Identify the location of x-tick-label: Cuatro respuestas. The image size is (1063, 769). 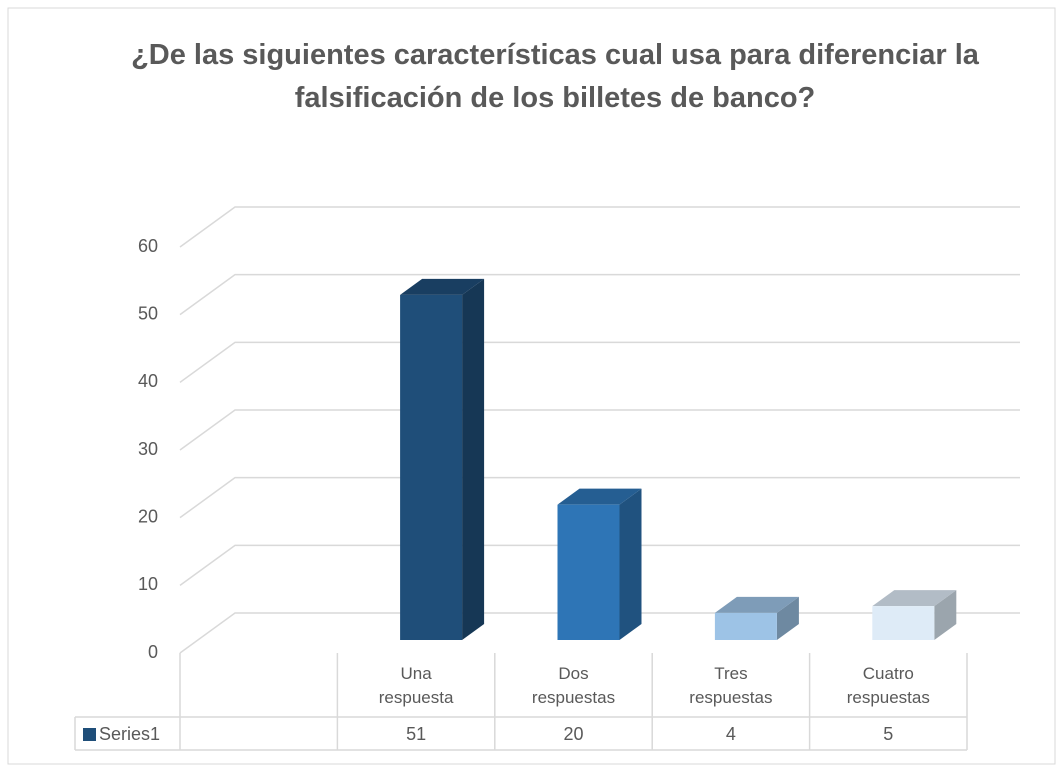
(888, 685).